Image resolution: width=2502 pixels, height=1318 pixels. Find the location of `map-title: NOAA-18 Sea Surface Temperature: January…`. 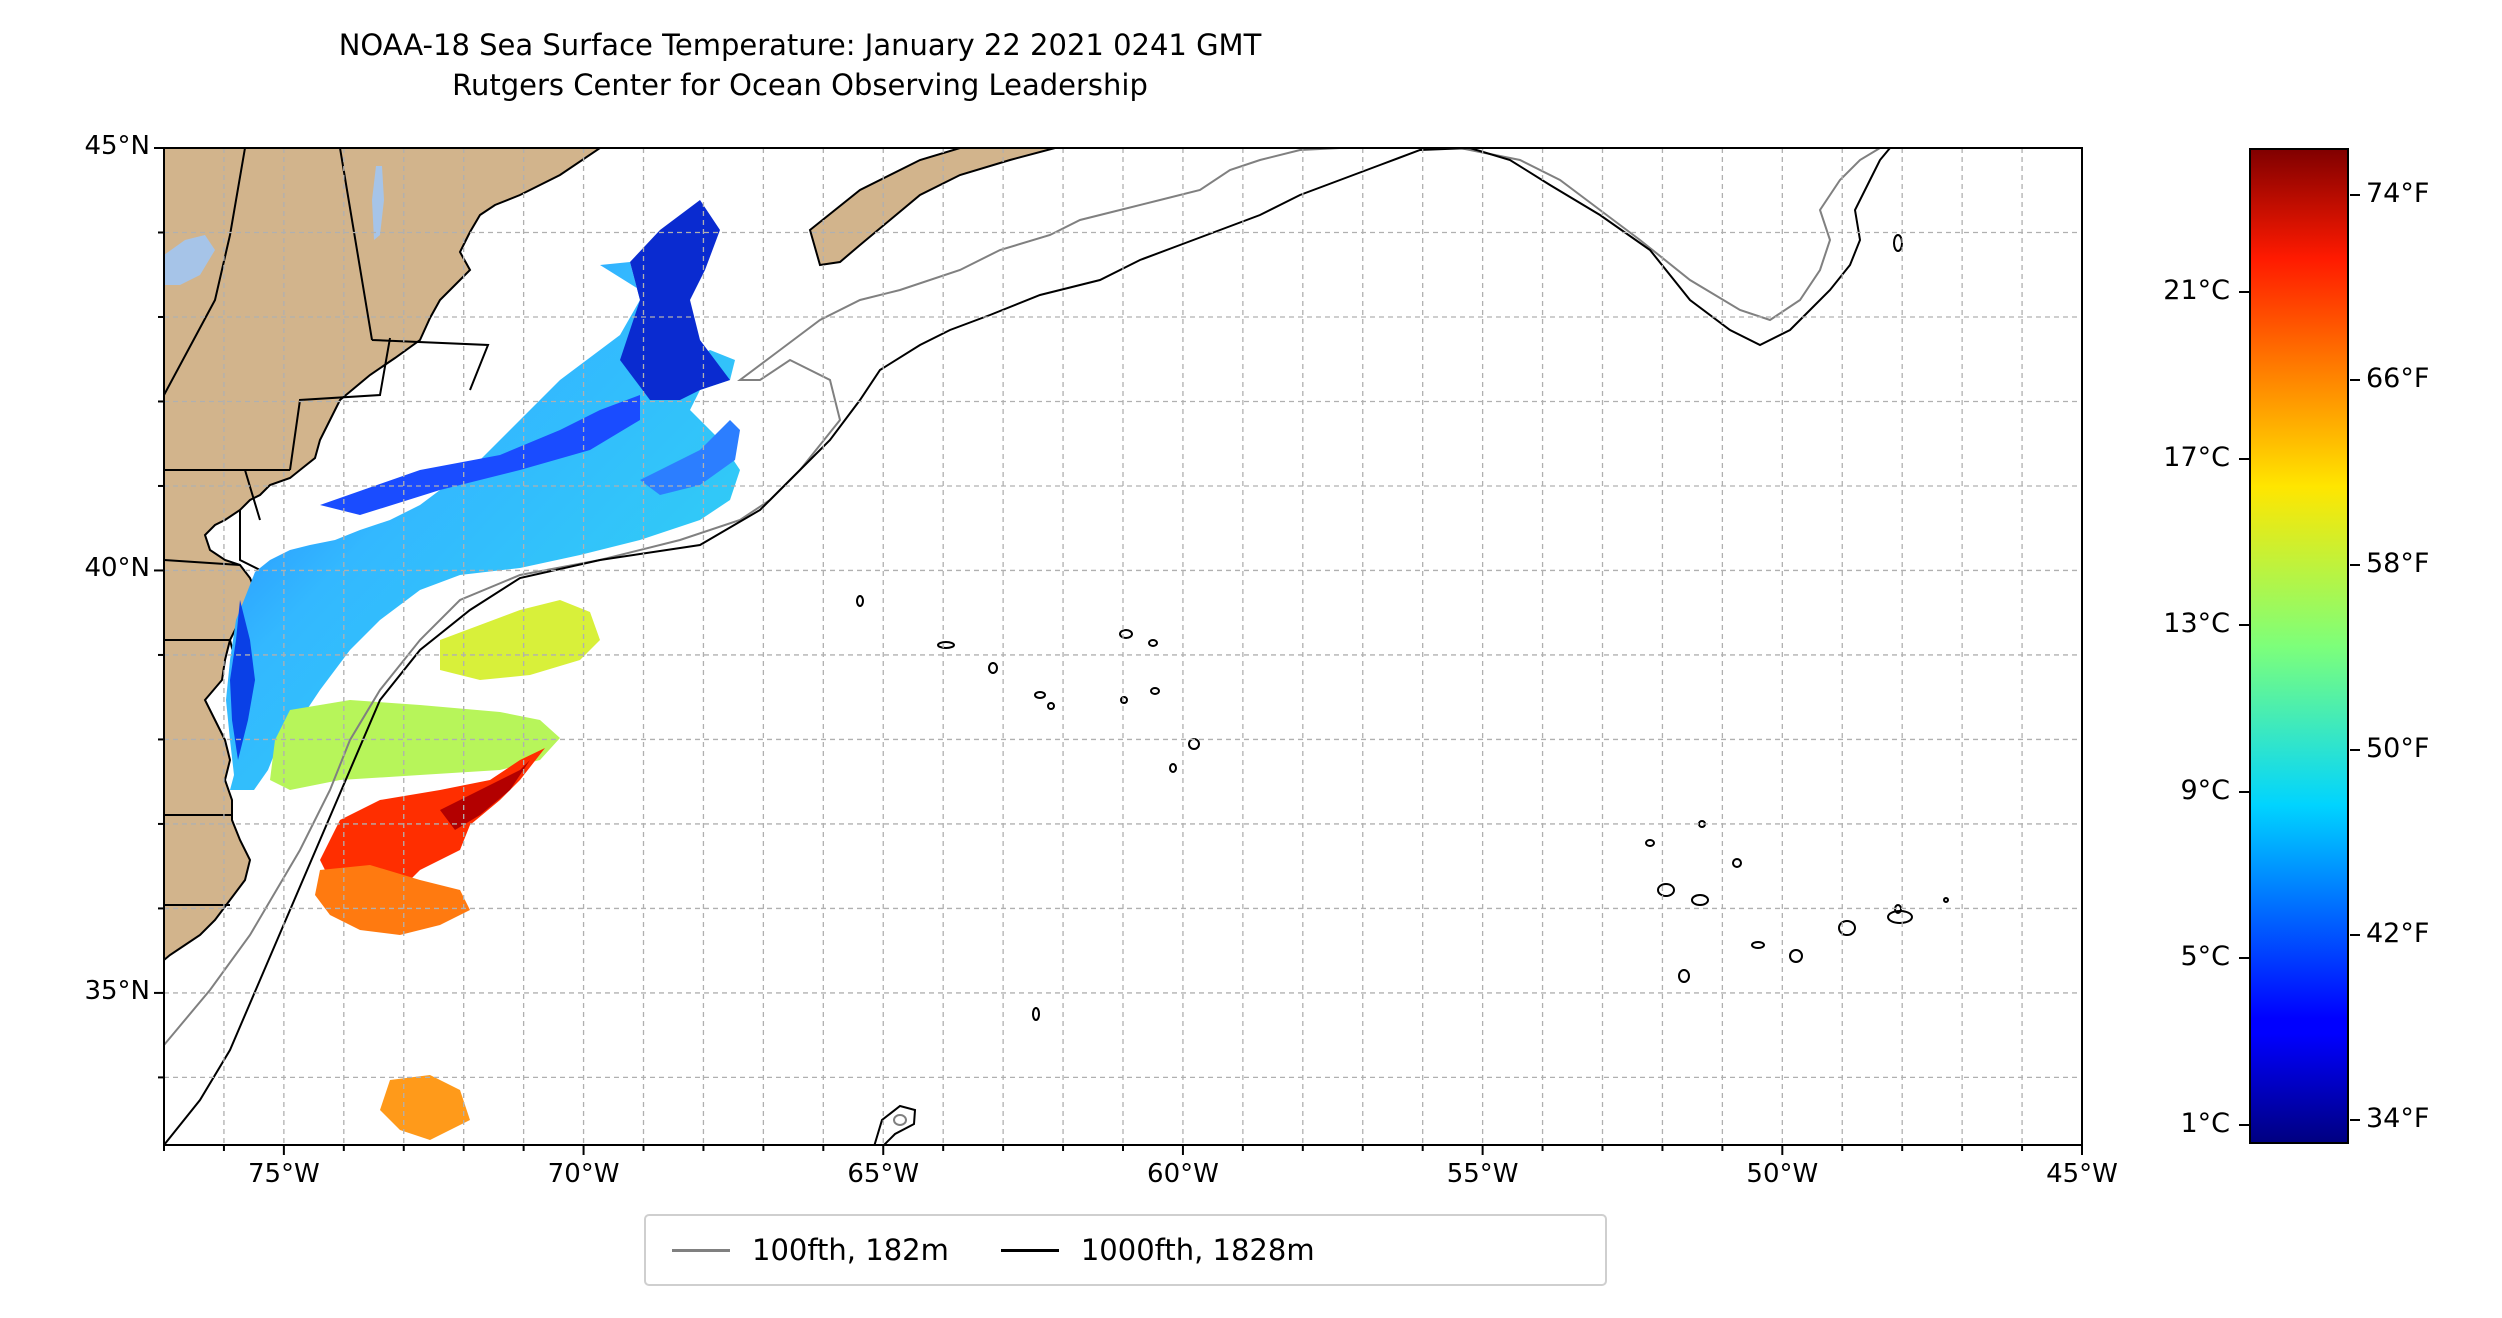

map-title: NOAA-18 Sea Surface Temperature: January… is located at coordinates (800, 45).